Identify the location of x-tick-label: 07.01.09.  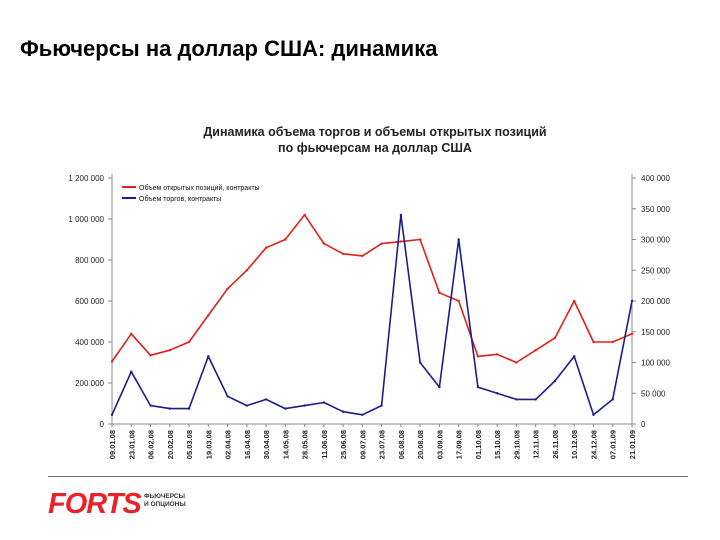
(613, 444).